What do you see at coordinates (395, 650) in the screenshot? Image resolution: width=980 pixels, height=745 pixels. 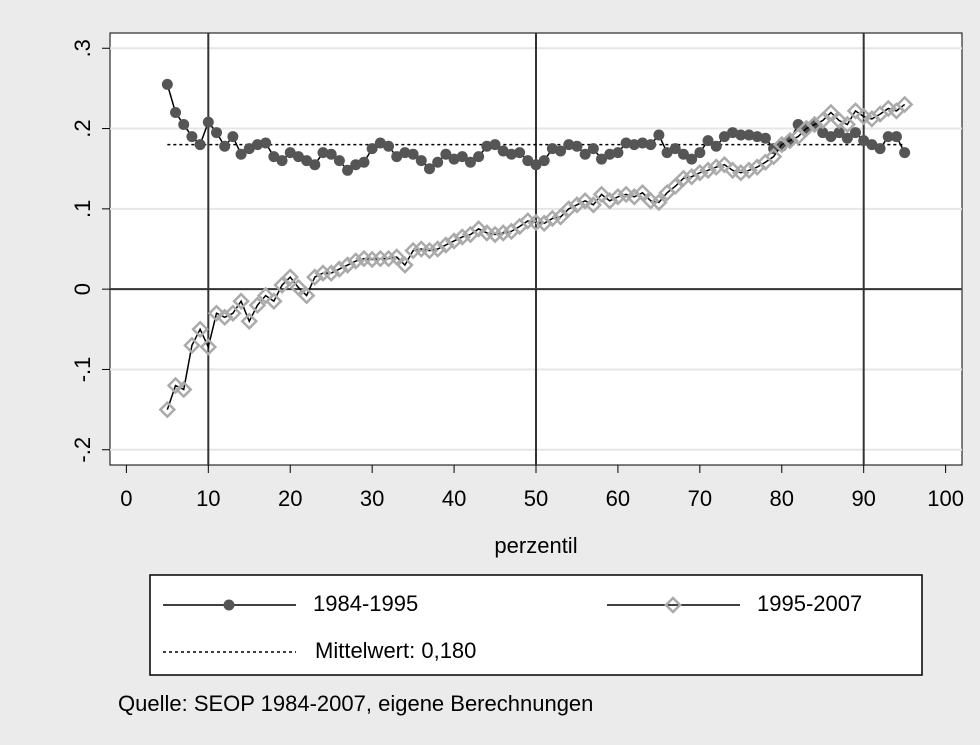 I see `legend-label: Mittelwert: 0,180` at bounding box center [395, 650].